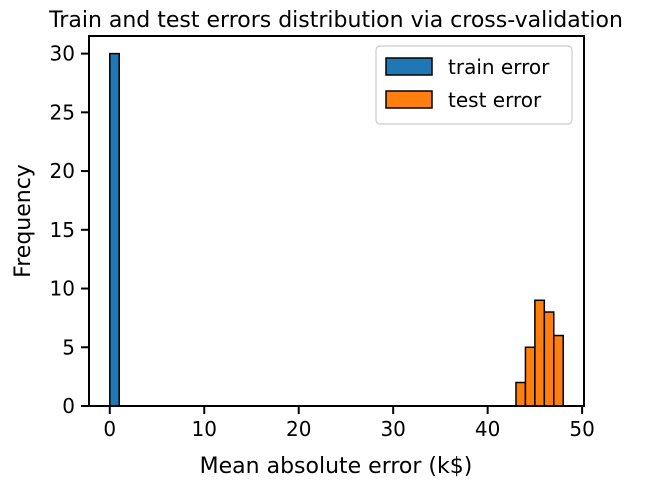  What do you see at coordinates (68, 406) in the screenshot?
I see `y-tick-label: 0` at bounding box center [68, 406].